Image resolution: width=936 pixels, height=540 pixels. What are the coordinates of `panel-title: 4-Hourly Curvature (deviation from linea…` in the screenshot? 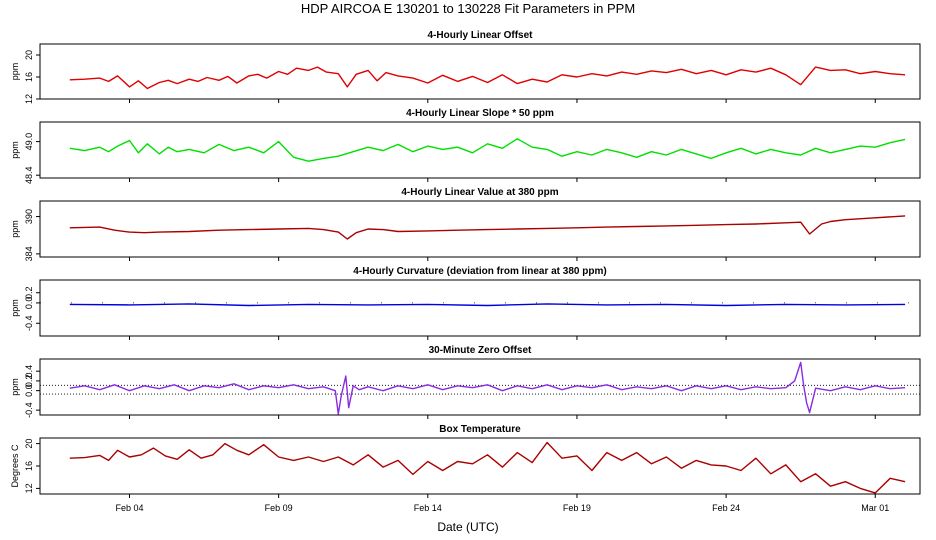 It's located at (479, 271).